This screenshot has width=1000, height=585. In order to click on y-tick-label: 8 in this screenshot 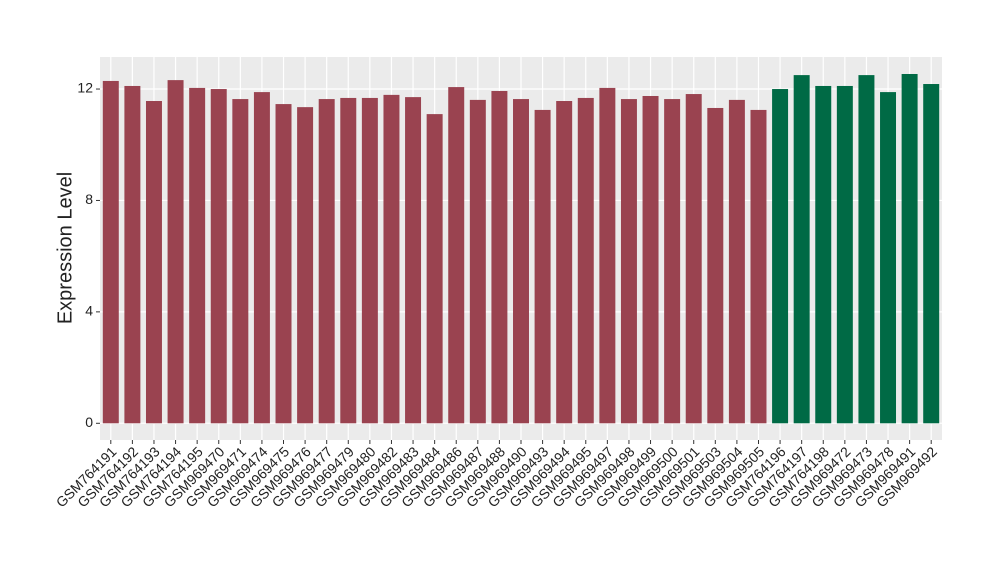, I will do `click(89, 199)`.